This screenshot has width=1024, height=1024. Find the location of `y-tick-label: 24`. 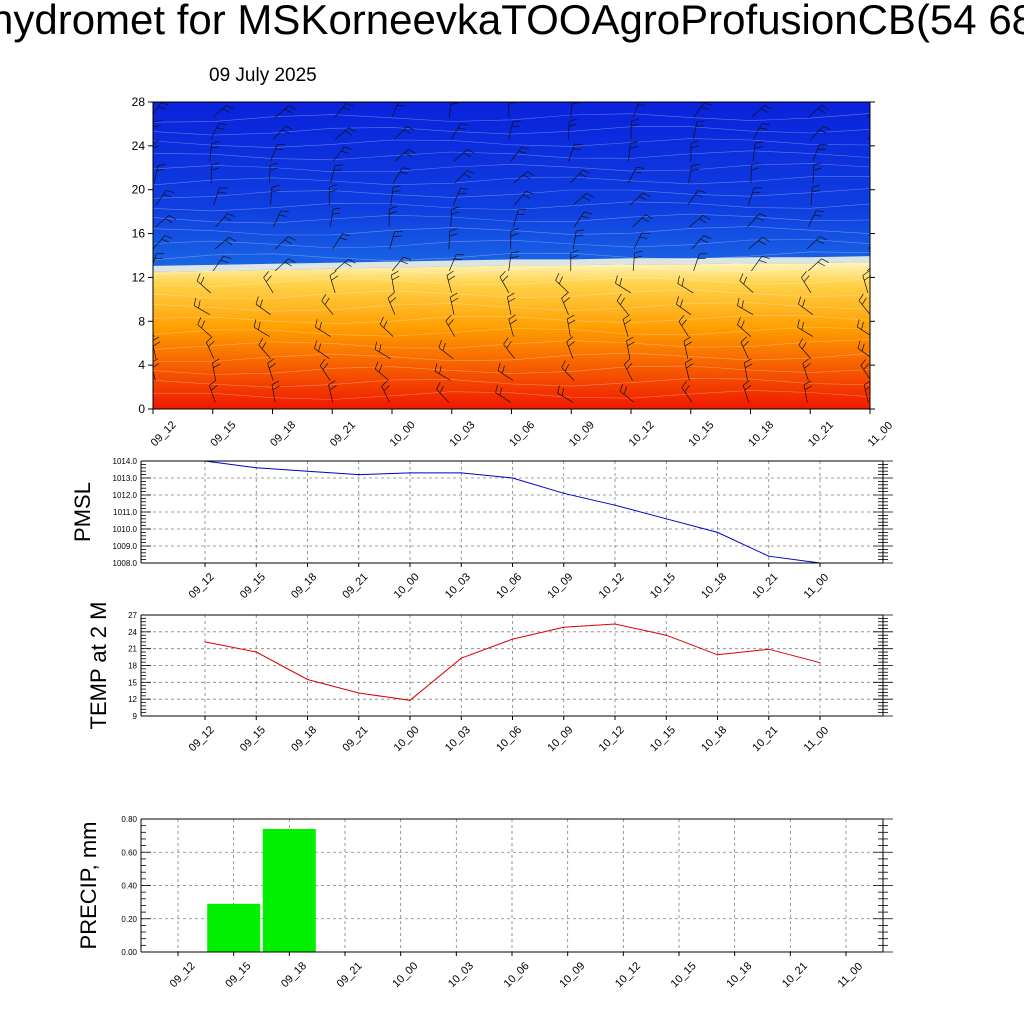

y-tick-label: 24 is located at coordinates (139, 146).